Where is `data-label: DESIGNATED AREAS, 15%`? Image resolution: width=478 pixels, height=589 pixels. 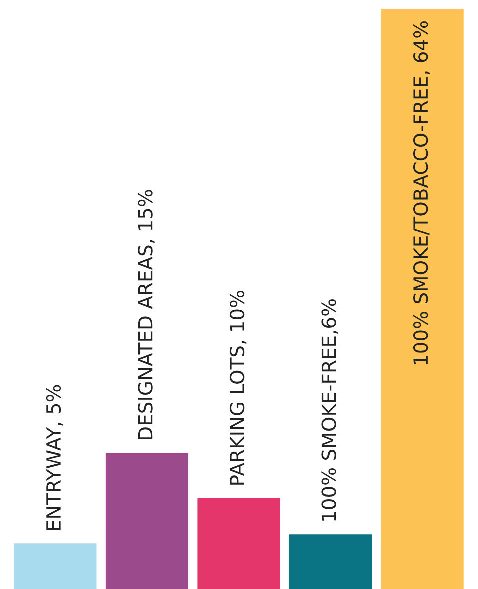 data-label: DESIGNATED AREAS, 15% is located at coordinates (146, 315).